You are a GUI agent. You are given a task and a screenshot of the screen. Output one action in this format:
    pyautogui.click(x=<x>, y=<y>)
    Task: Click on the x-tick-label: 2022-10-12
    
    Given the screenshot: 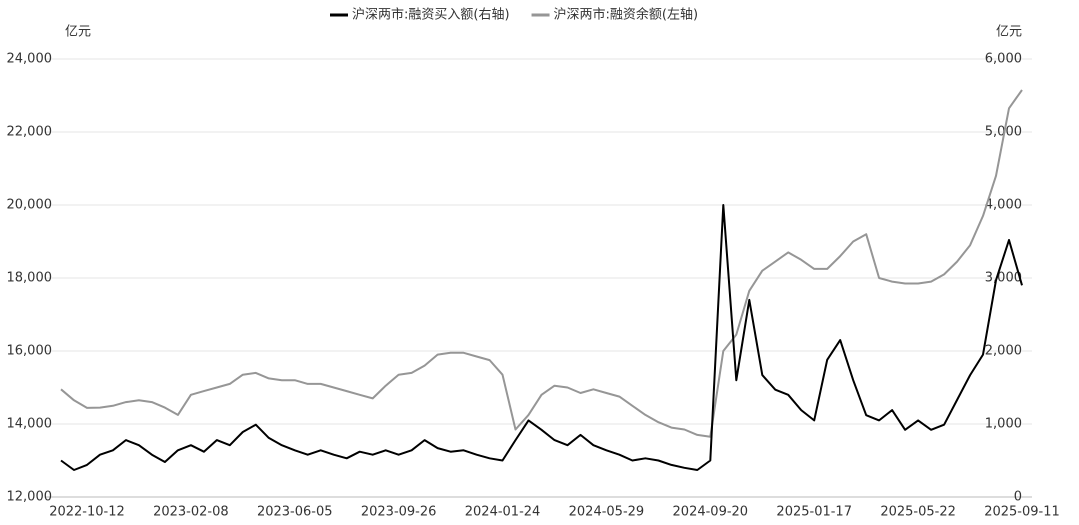 What is the action you would take?
    pyautogui.click(x=87, y=512)
    